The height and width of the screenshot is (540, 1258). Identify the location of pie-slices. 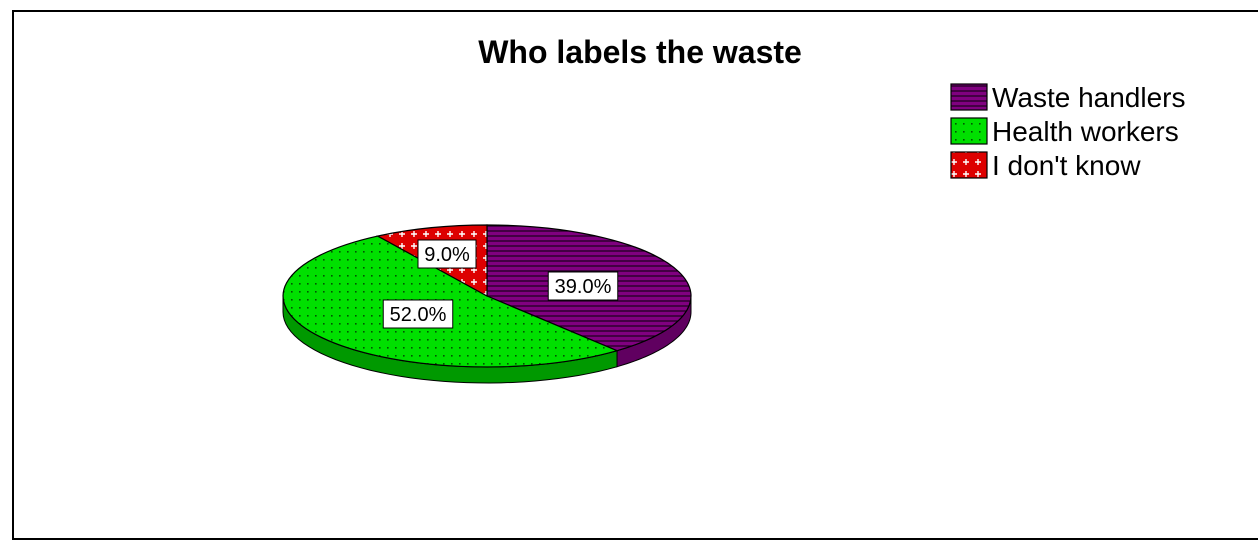
(487, 296).